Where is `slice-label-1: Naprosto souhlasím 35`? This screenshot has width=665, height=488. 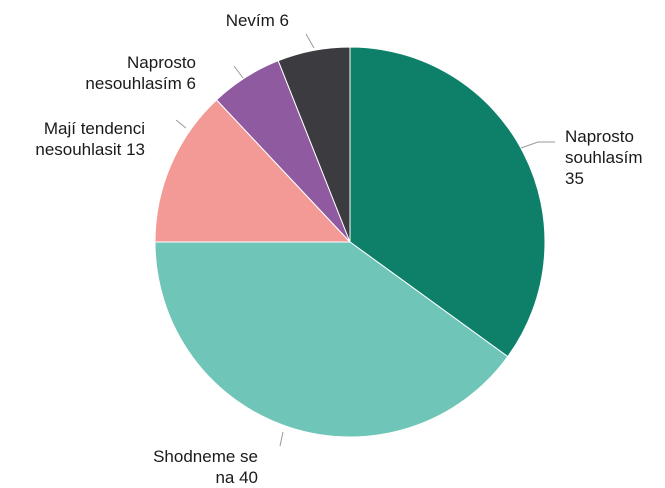
slice-label-1: Naprosto souhlasím 35 is located at coordinates (603, 157).